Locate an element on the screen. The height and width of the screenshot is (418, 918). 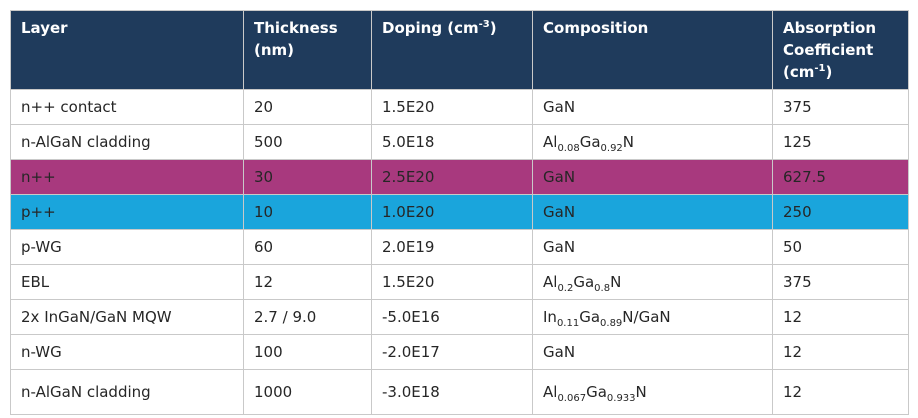
cell-thickness: 10 is located at coordinates (307, 212).